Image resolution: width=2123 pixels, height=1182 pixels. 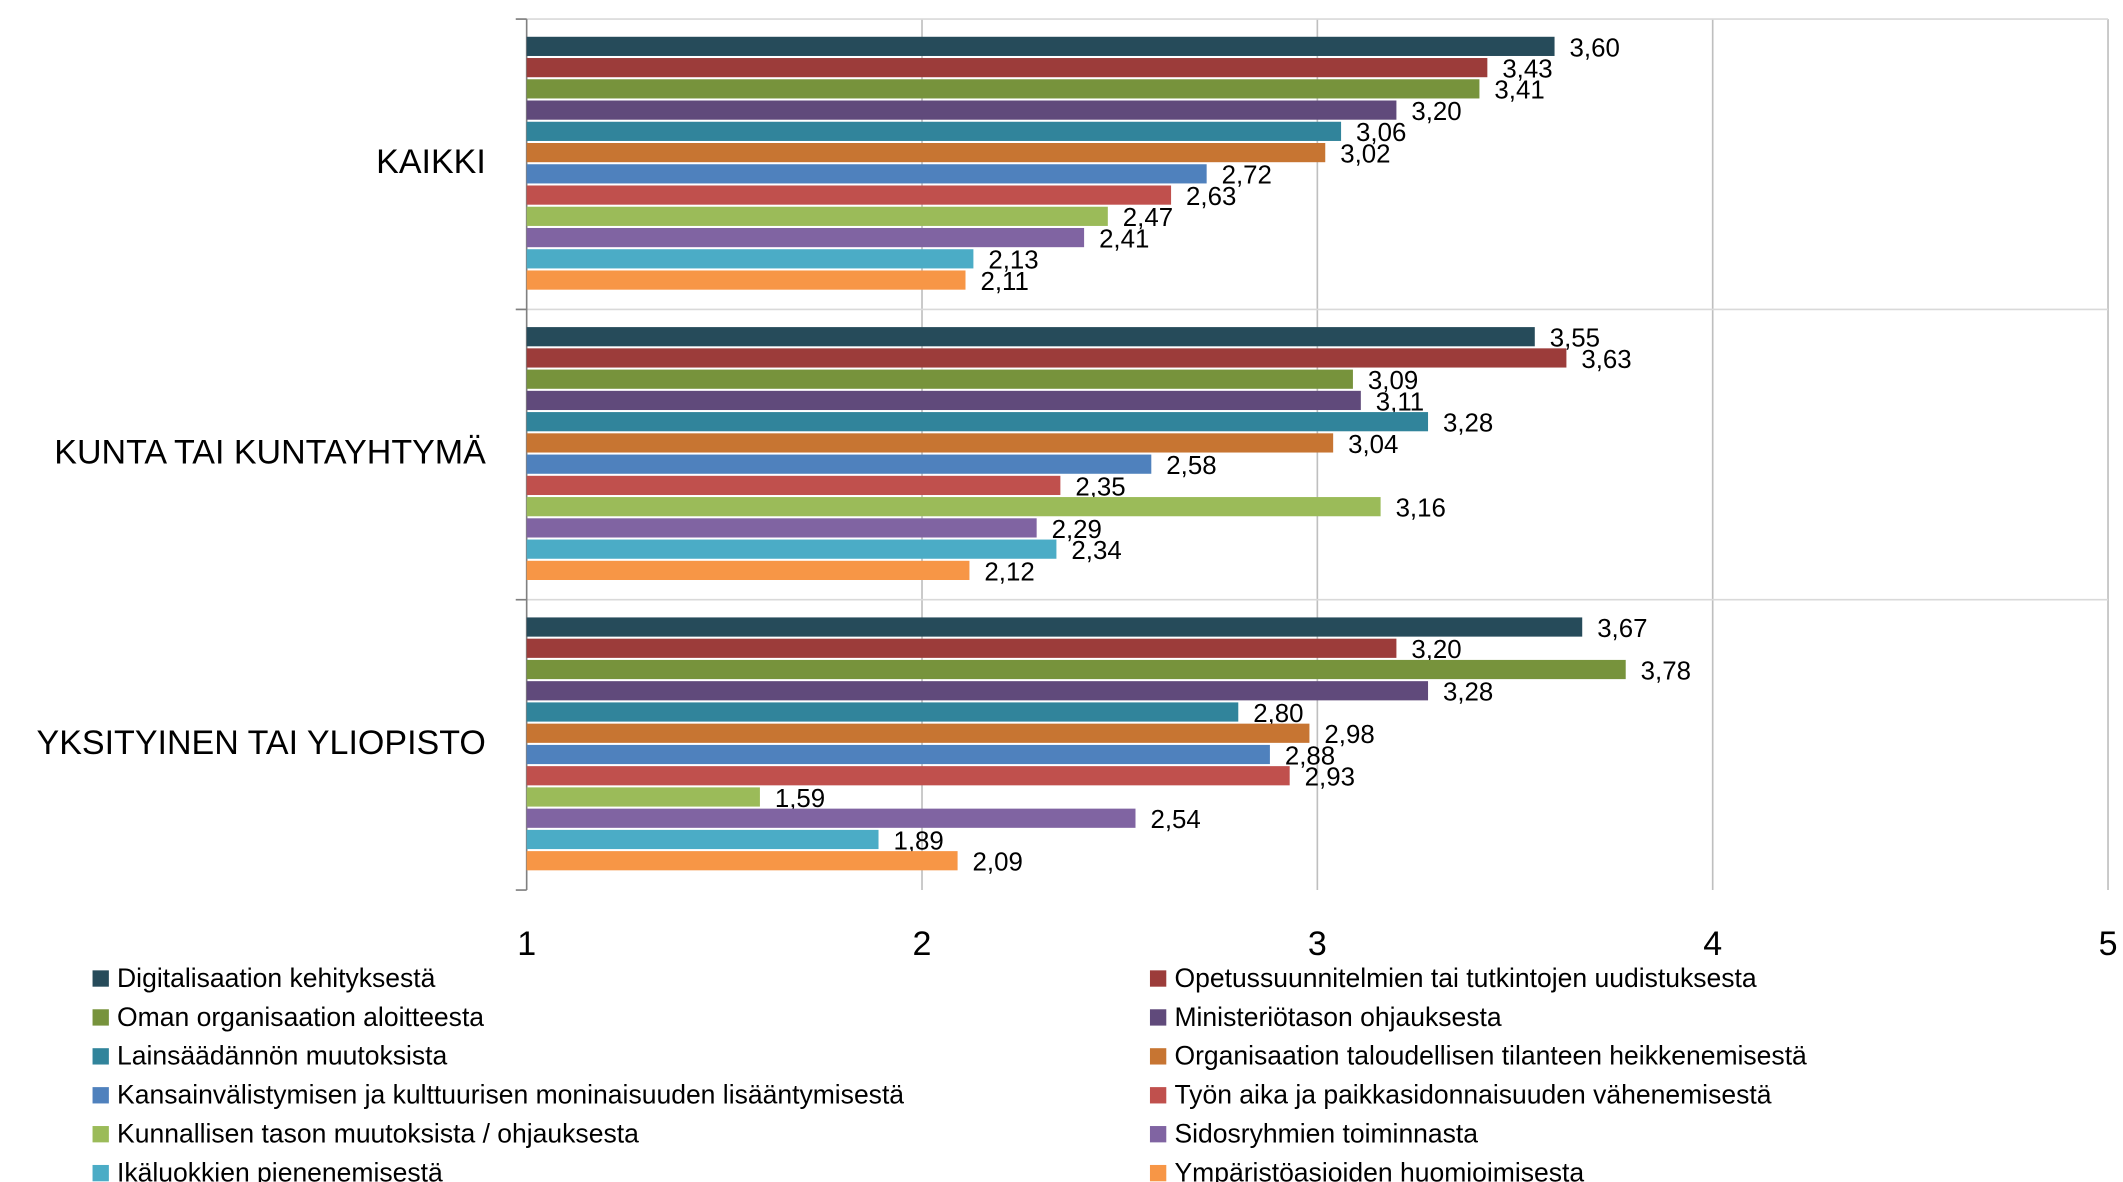 What do you see at coordinates (1595, 48) in the screenshot?
I see `value-label: 3,60` at bounding box center [1595, 48].